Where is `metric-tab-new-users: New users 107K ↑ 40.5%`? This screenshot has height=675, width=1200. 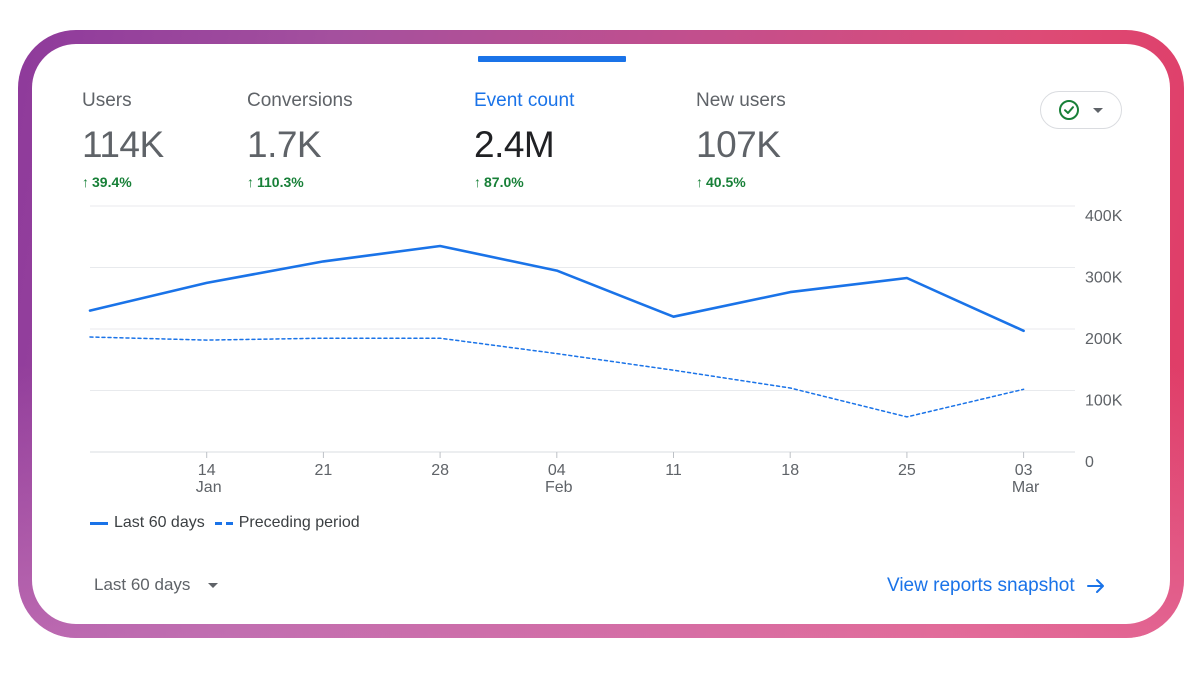 metric-tab-new-users: New users 107K ↑ 40.5% is located at coordinates (741, 140).